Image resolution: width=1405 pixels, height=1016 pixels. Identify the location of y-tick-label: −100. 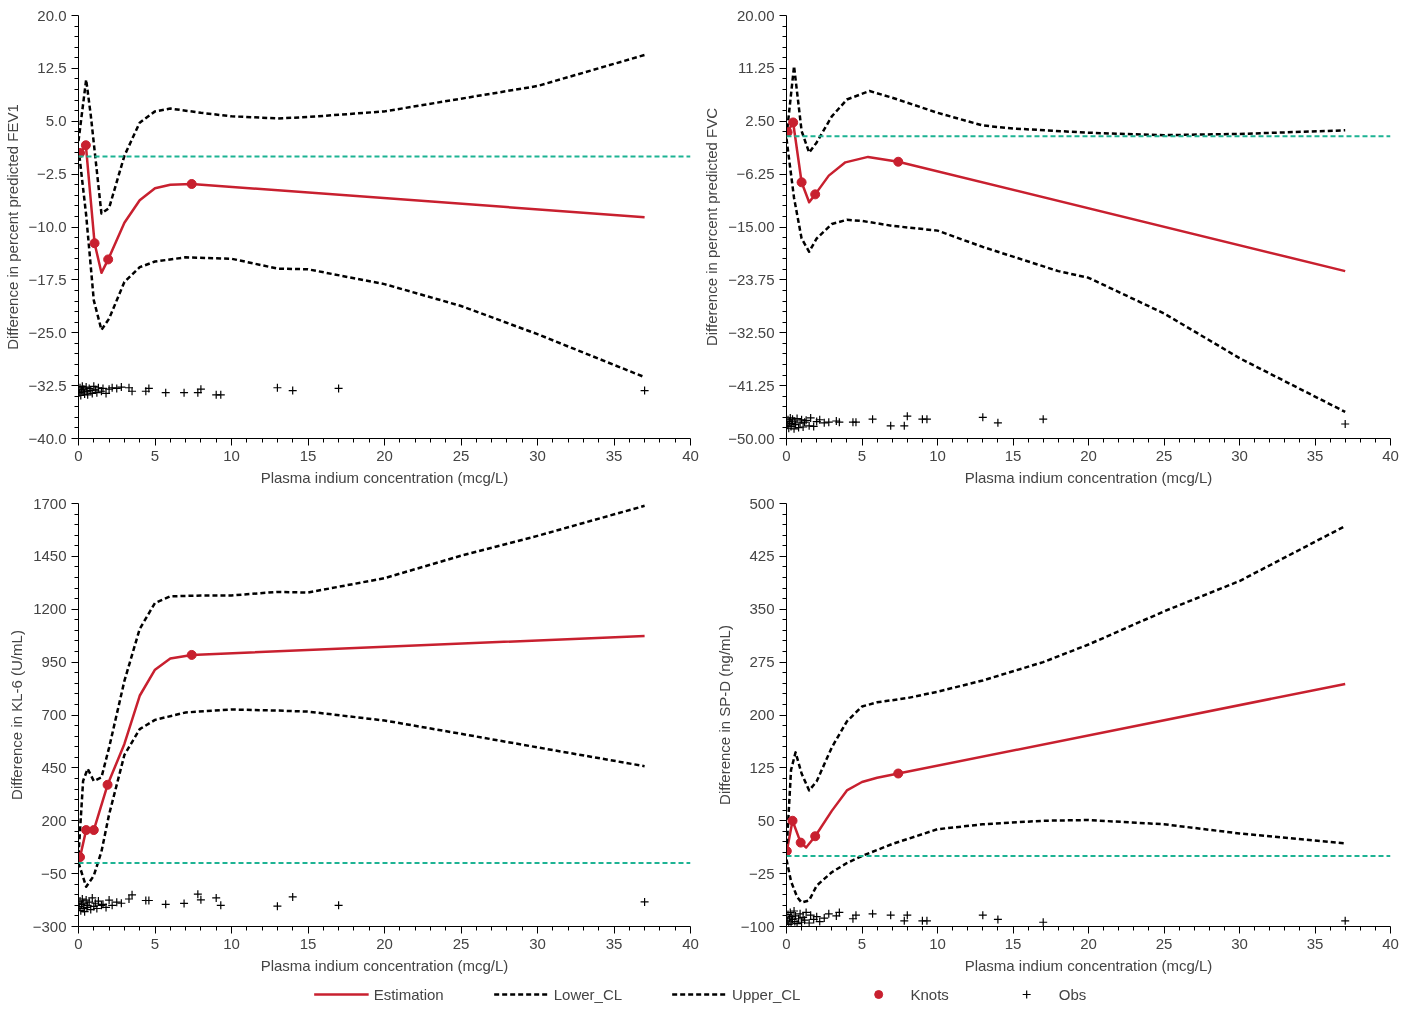
(757, 926).